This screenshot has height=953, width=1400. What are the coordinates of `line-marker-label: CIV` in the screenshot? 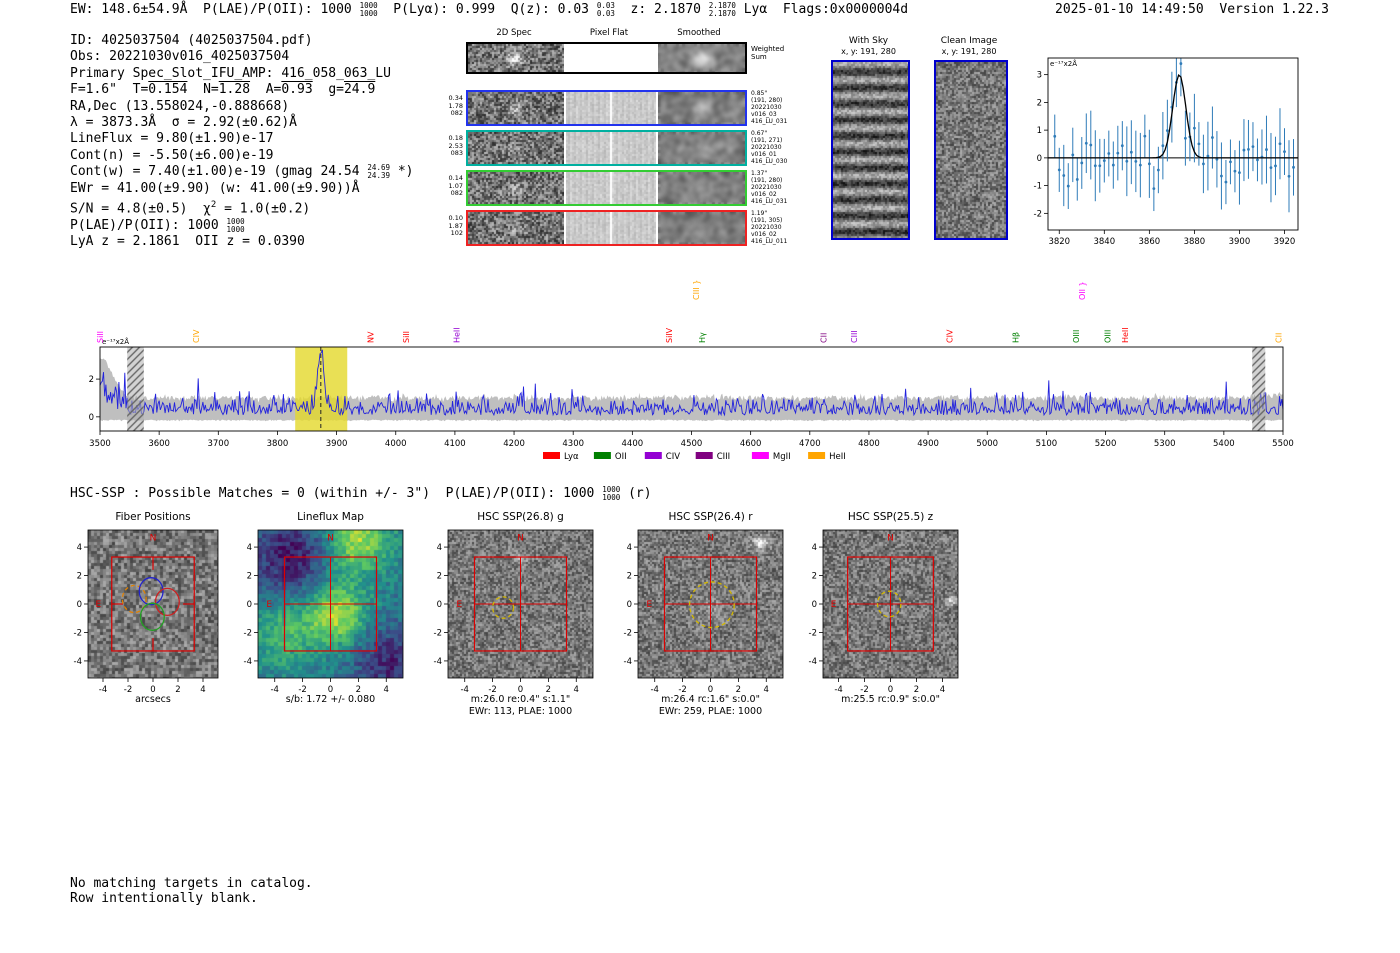 It's located at (196, 336).